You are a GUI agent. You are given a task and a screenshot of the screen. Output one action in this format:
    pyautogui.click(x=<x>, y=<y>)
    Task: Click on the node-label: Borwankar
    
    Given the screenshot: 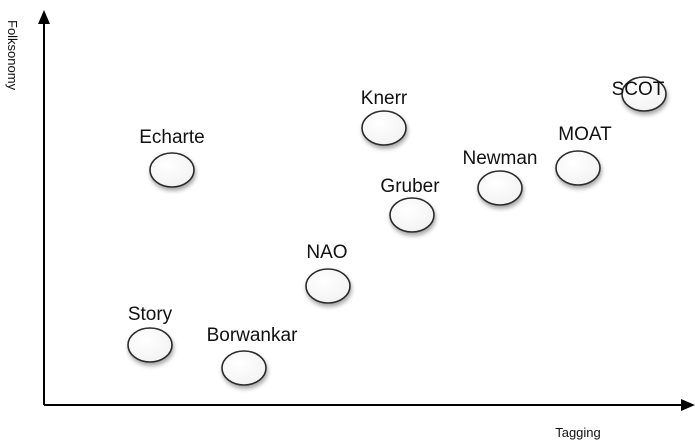 What is the action you would take?
    pyautogui.click(x=252, y=335)
    